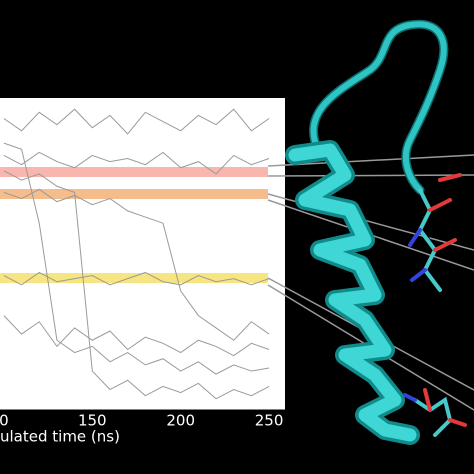 Image resolution: width=474 pixels, height=474 pixels. What do you see at coordinates (269, 421) in the screenshot?
I see `x-tick-label: 250` at bounding box center [269, 421].